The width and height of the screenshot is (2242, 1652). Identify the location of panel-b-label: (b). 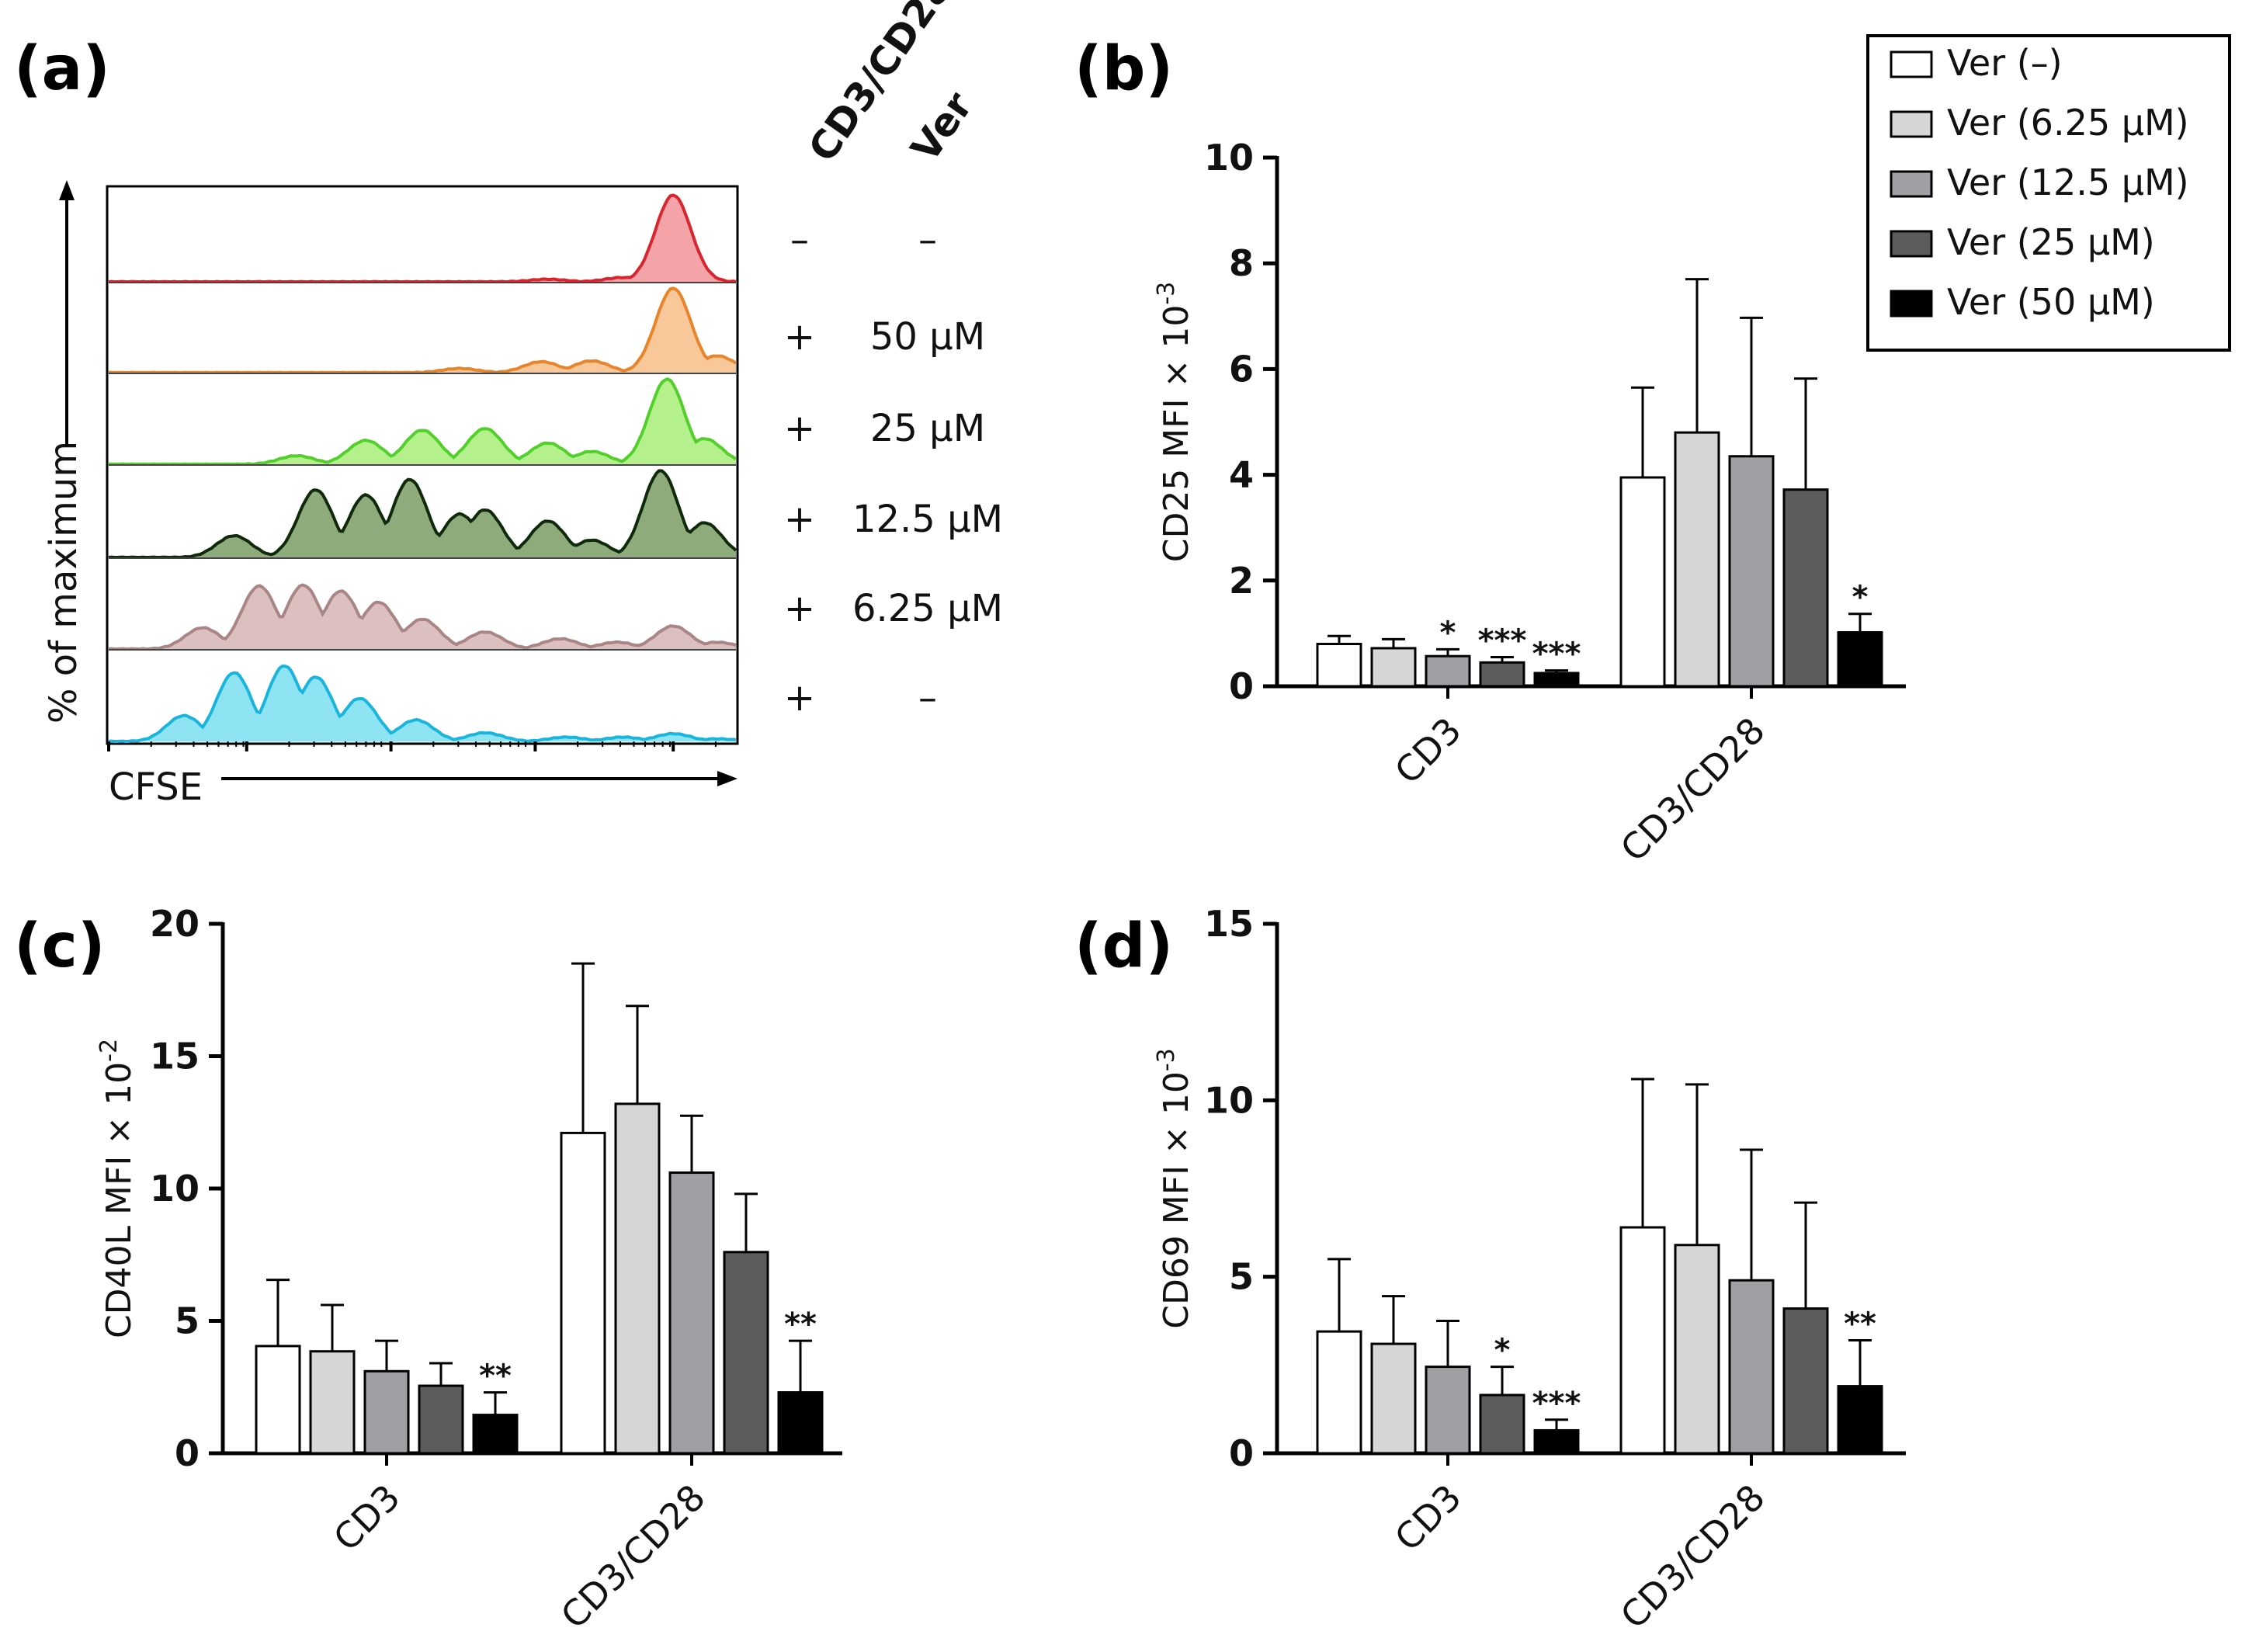
(1123, 69).